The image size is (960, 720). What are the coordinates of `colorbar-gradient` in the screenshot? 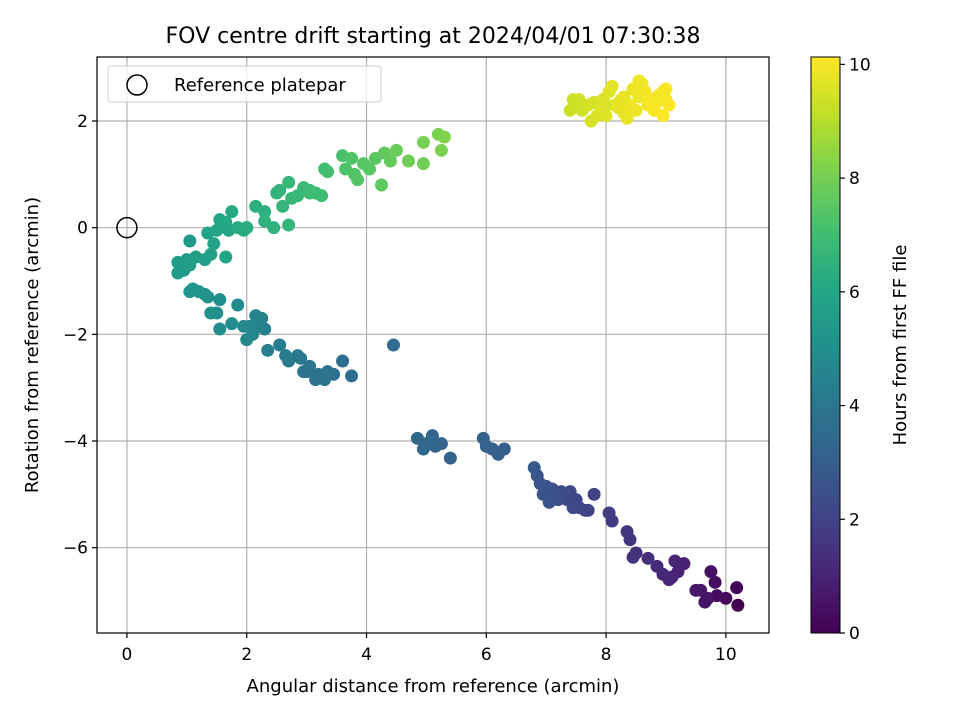 It's located at (825, 345).